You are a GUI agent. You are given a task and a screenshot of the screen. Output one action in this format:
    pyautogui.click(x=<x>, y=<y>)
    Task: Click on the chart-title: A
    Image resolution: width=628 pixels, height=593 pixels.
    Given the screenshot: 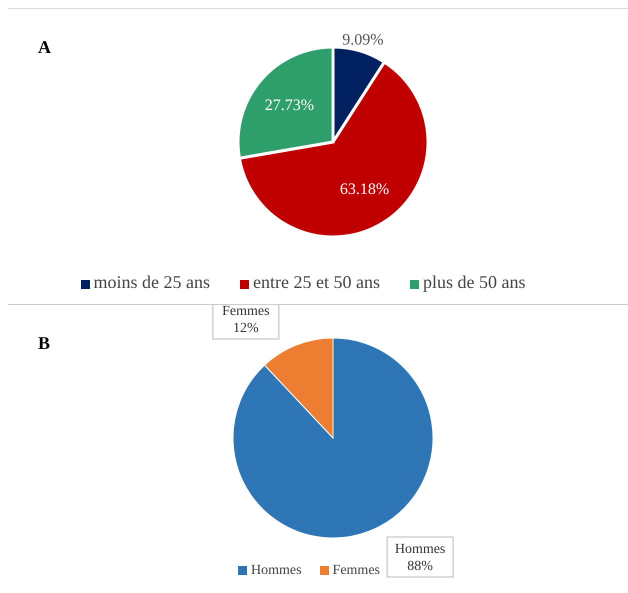 What is the action you would take?
    pyautogui.click(x=44, y=47)
    